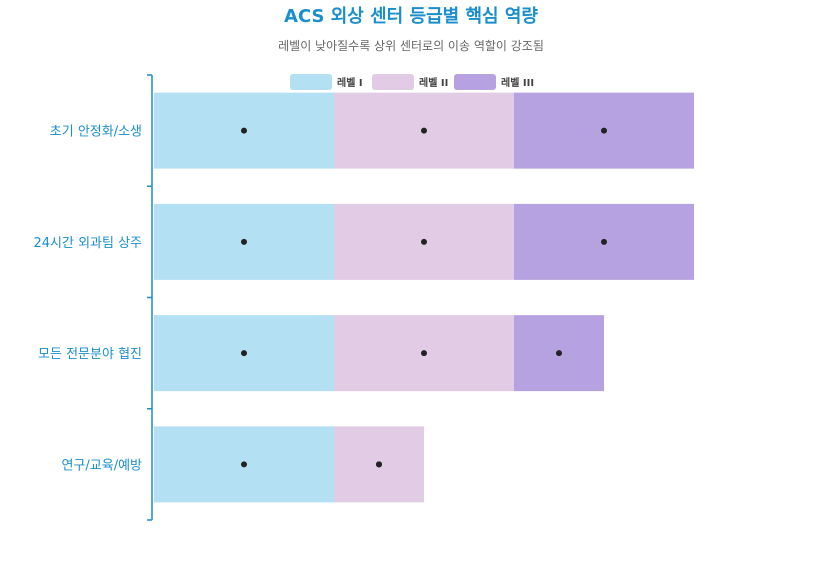 This screenshot has width=822, height=563. What do you see at coordinates (517, 82) in the screenshot?
I see `legend-label: 레벨 III` at bounding box center [517, 82].